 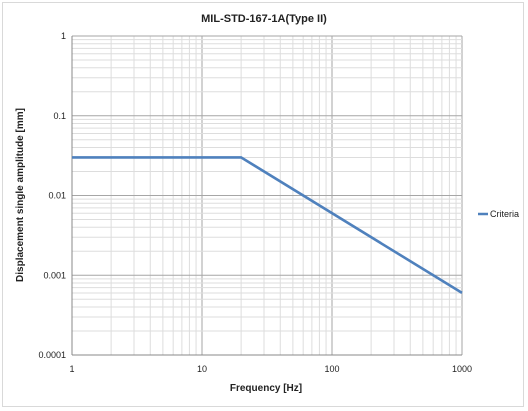 I want to click on y-tick-label: 0.001, so click(x=54, y=275).